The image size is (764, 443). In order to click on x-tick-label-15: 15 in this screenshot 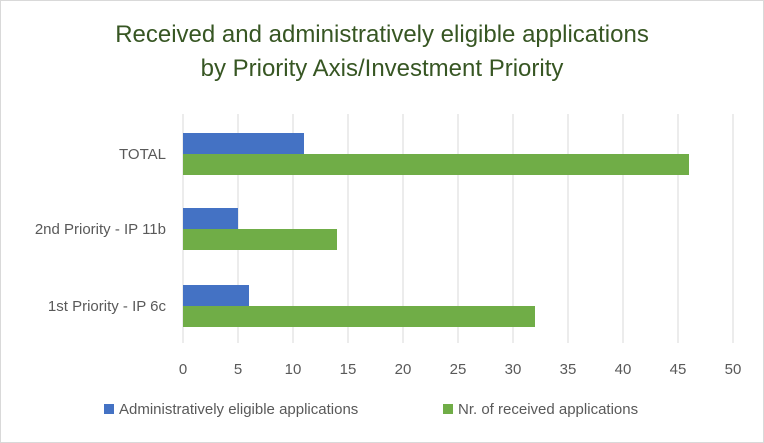, I will do `click(348, 369)`.